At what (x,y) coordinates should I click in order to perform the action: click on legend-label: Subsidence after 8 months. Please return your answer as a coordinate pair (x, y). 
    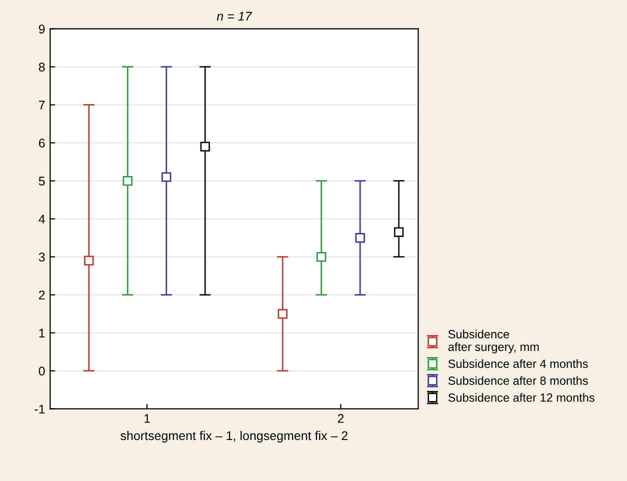
    Looking at the image, I should click on (518, 380).